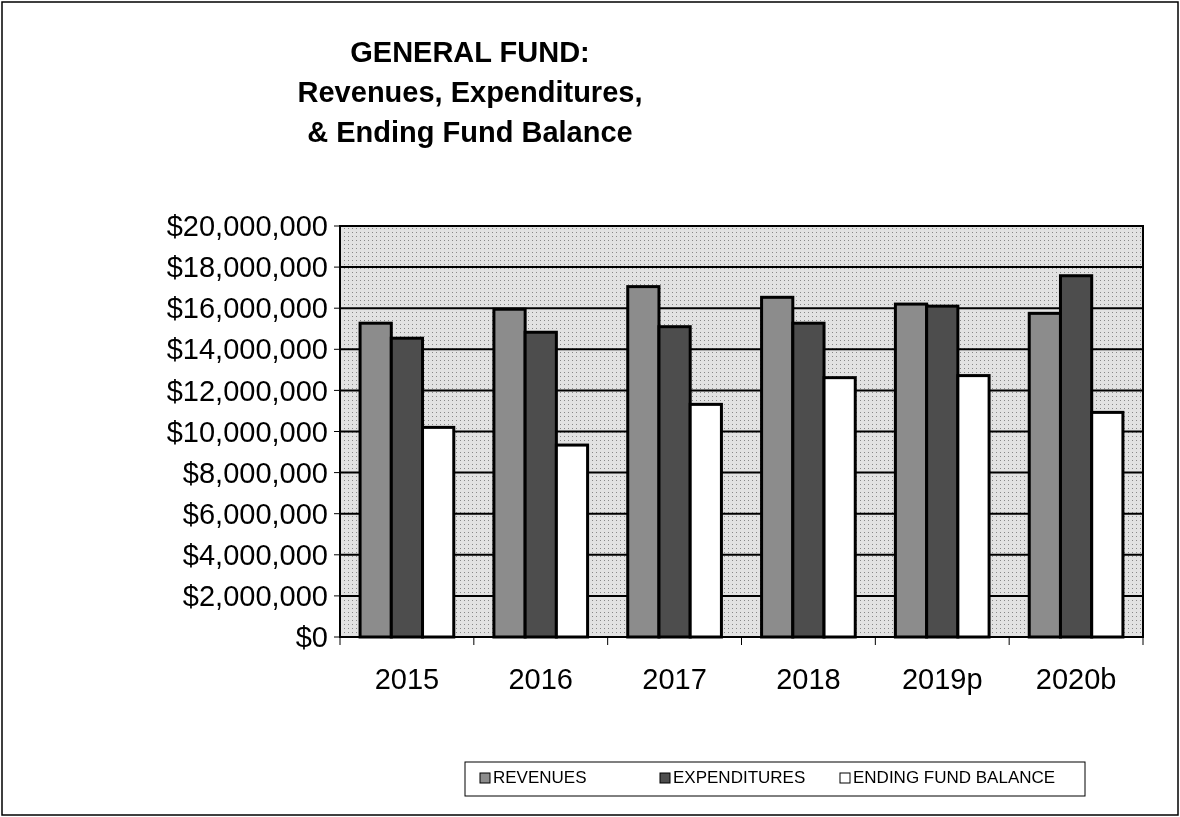 This screenshot has width=1180, height=817. I want to click on x-tick-label: 2018, so click(808, 679).